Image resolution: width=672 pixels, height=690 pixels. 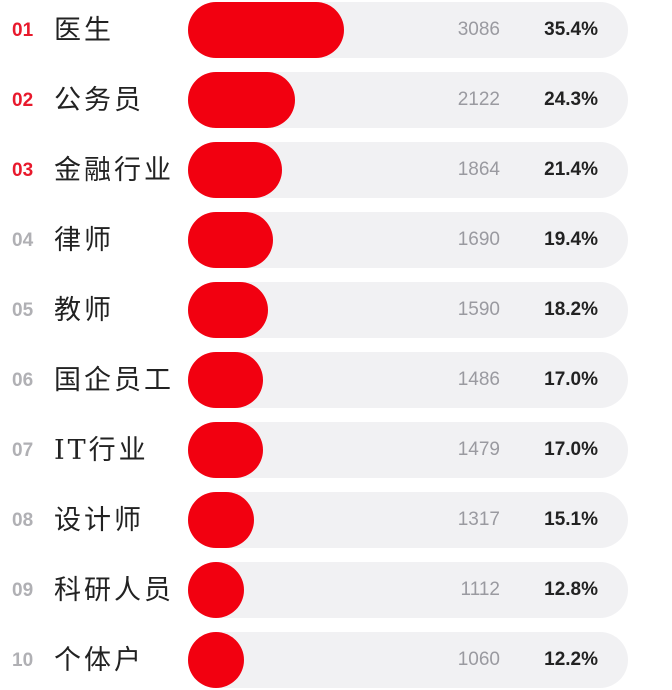 I want to click on count-label: 1112, so click(x=480, y=589).